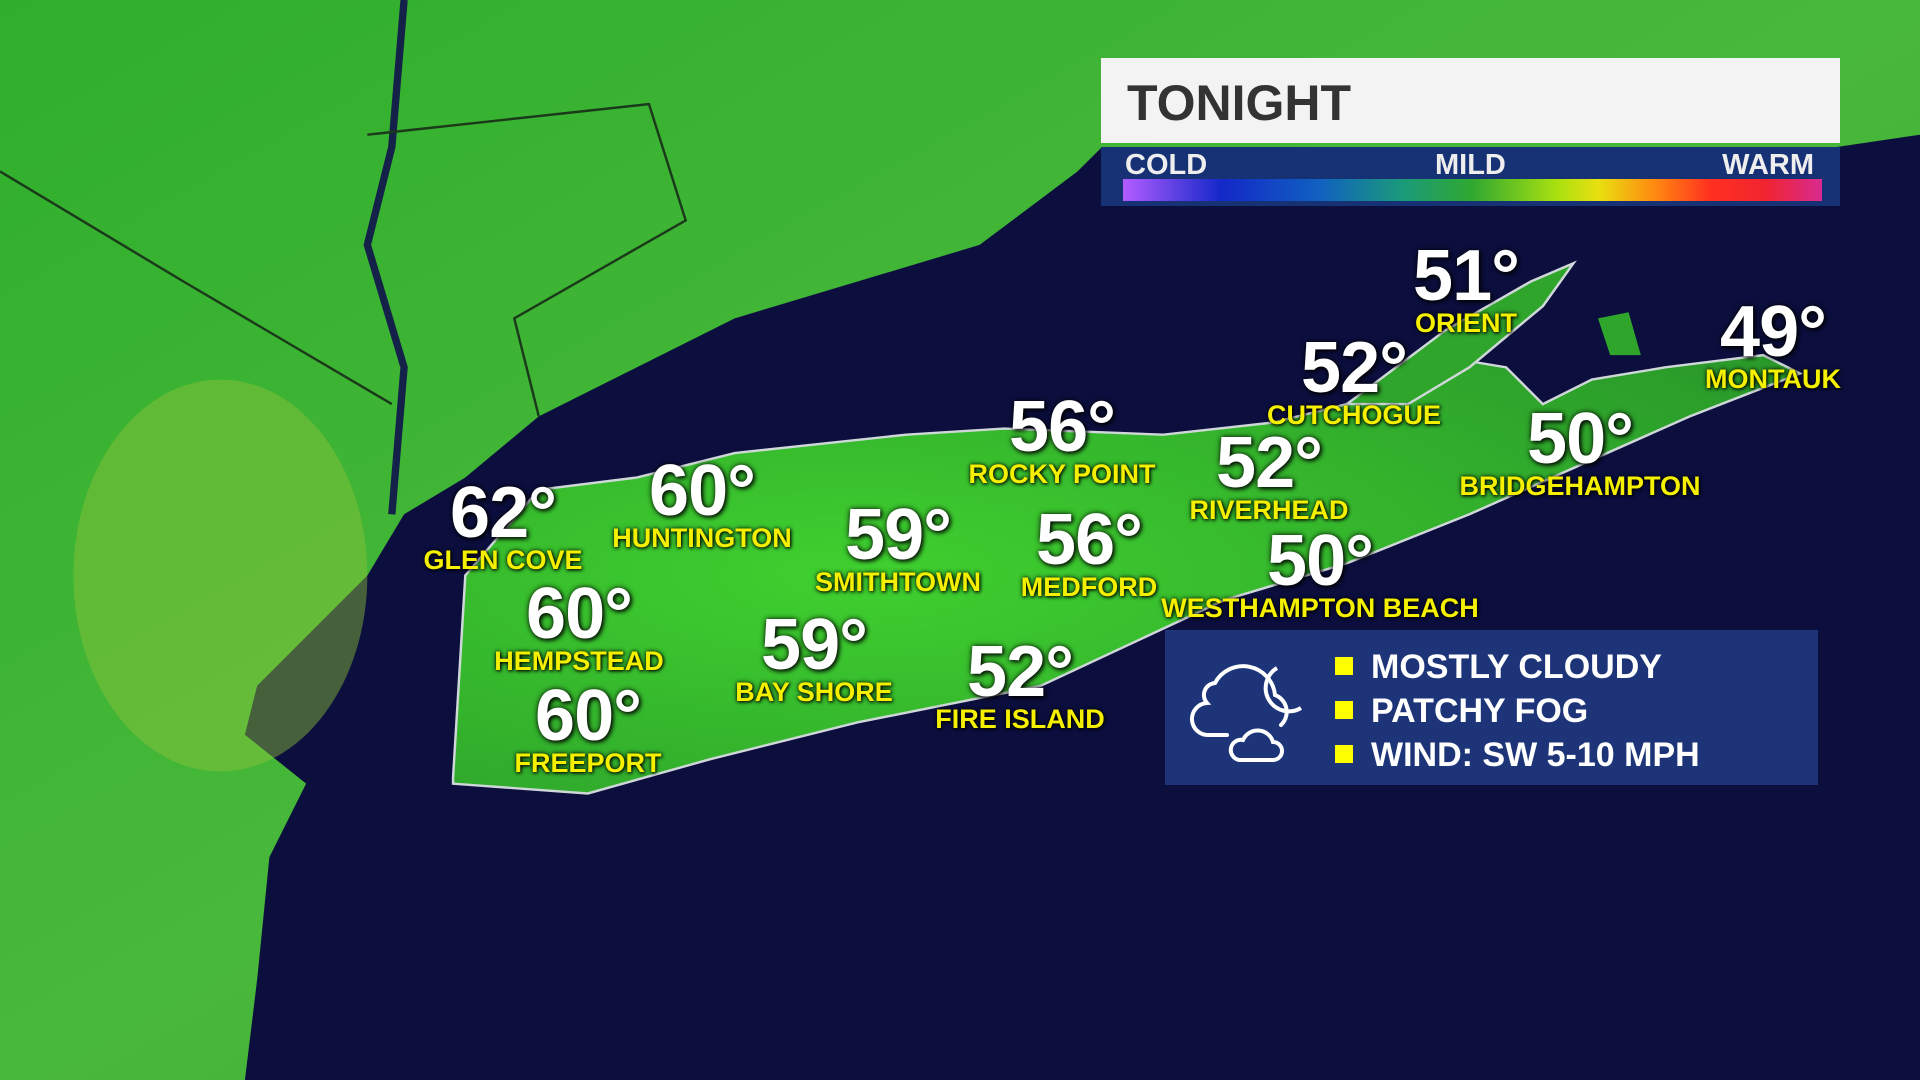  I want to click on city-name: FIRE ISLAND, so click(1020, 719).